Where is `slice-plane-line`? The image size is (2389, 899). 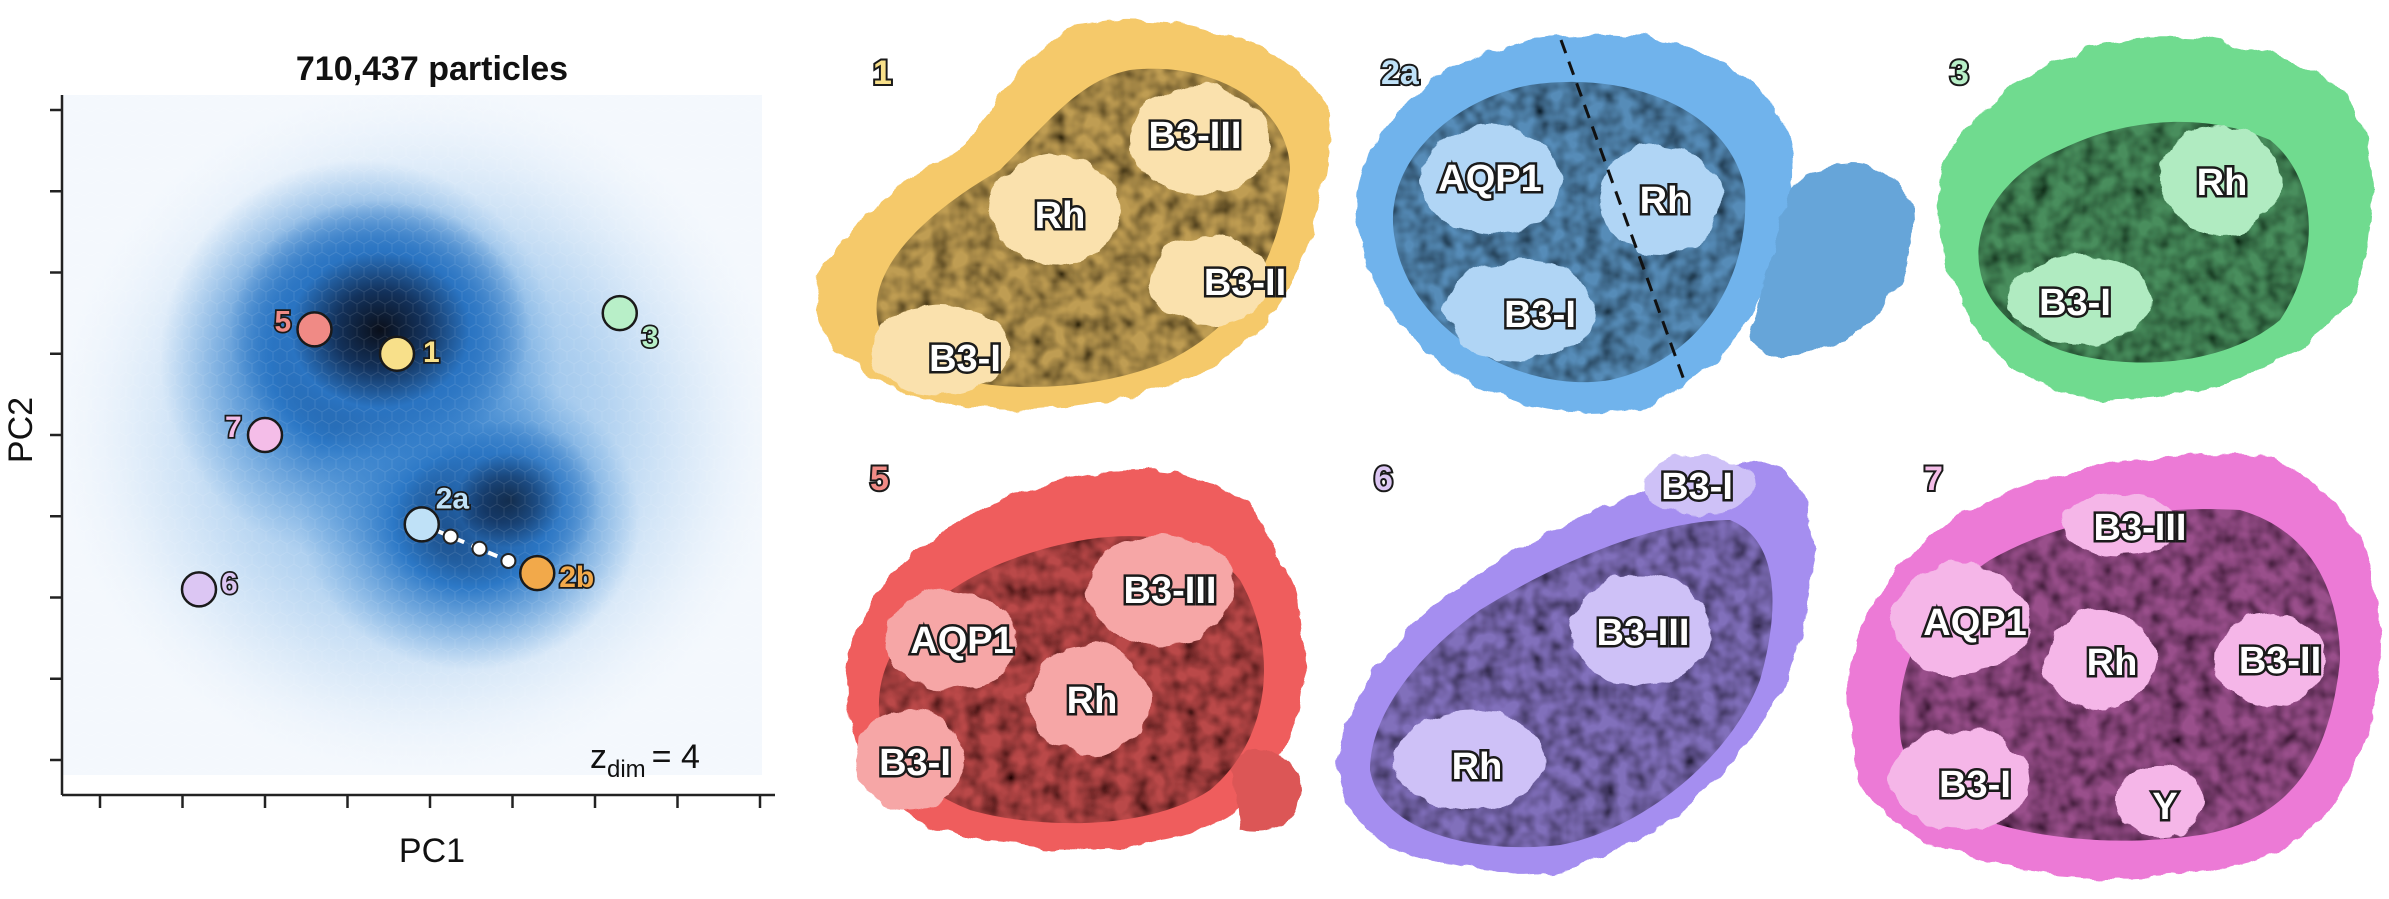
slice-plane-line is located at coordinates (1622, 210).